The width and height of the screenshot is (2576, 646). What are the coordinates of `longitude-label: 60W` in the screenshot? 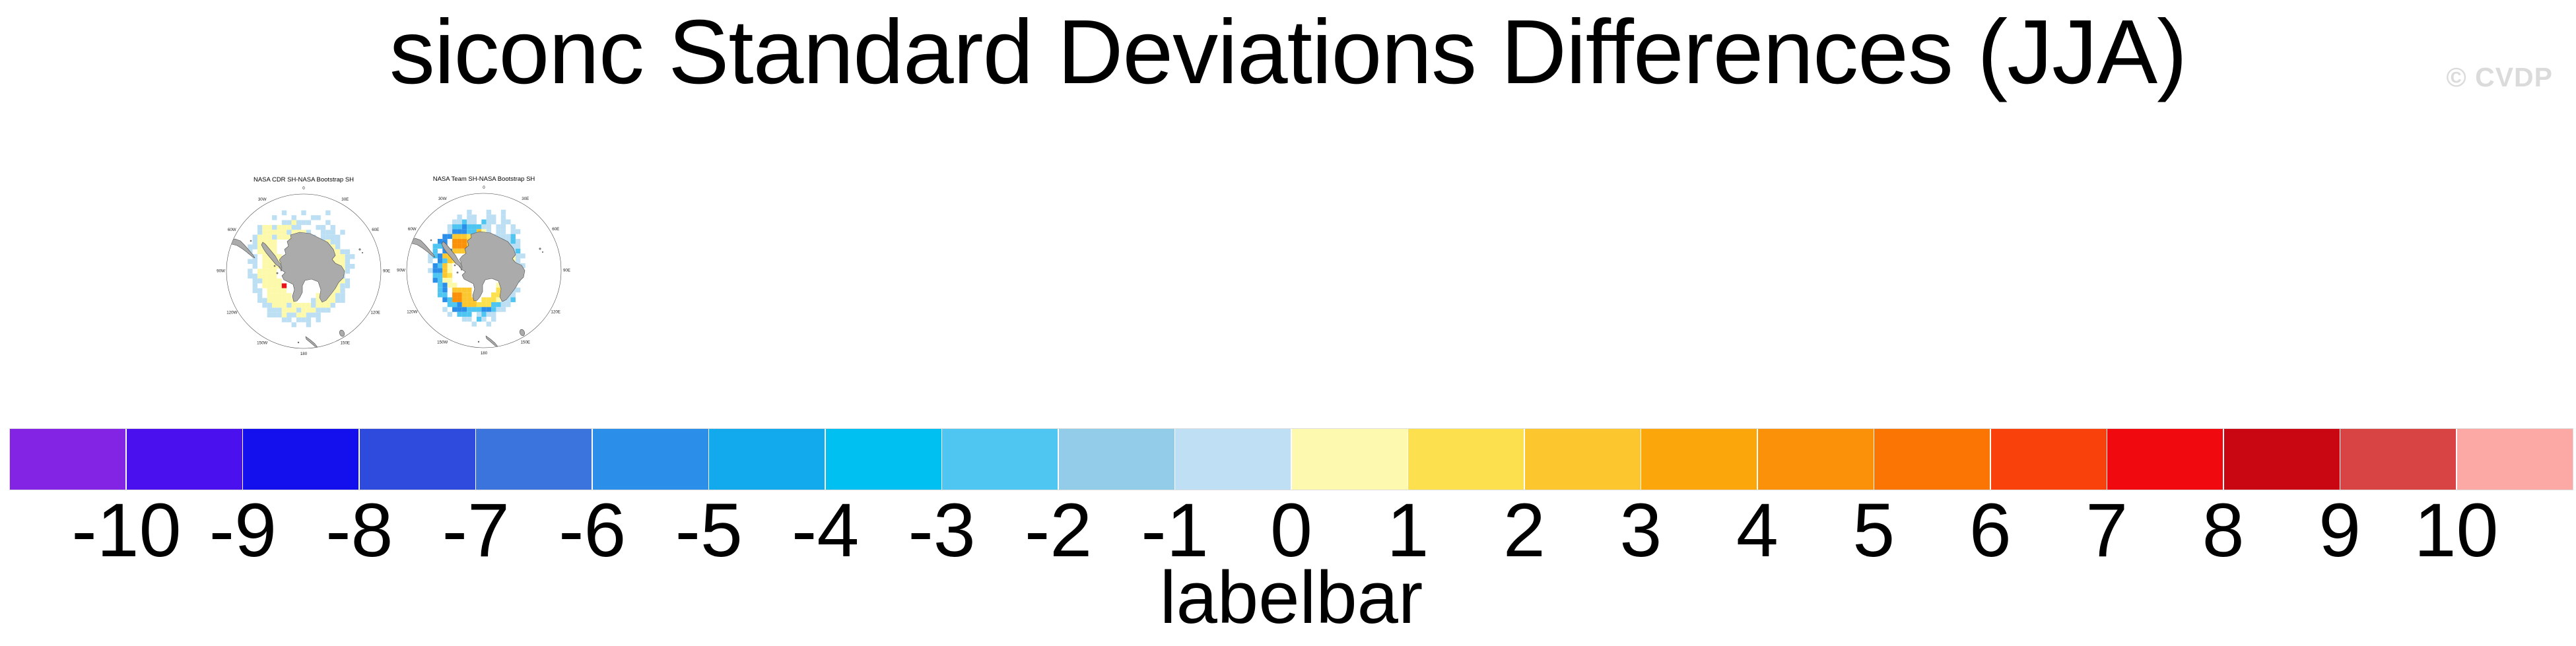 It's located at (413, 229).